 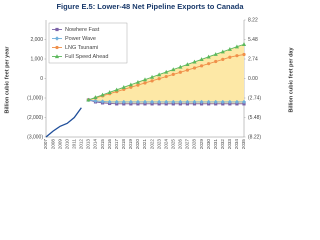 I want to click on x-tick-label: 2011, so click(x=74, y=144).